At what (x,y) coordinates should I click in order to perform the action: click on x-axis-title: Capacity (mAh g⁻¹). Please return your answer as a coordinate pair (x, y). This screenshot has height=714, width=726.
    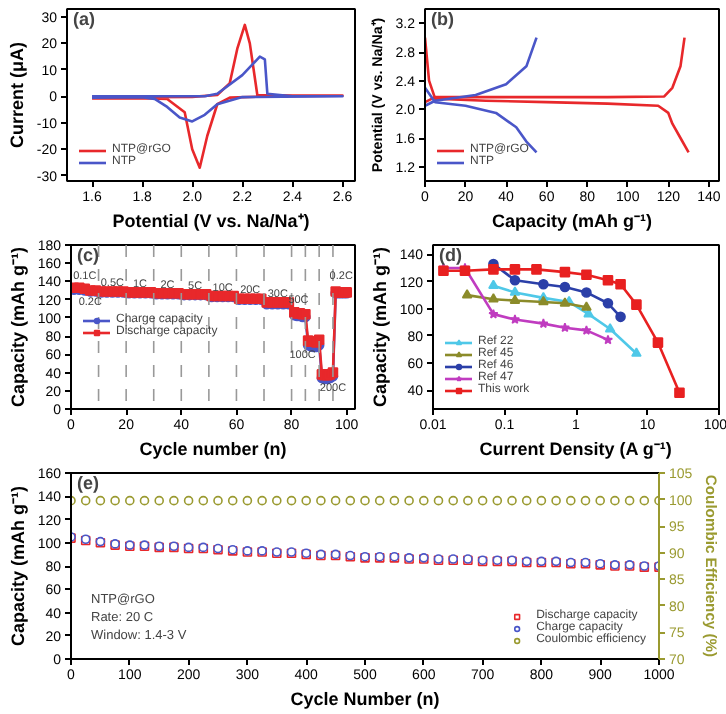
    Looking at the image, I should click on (572, 221).